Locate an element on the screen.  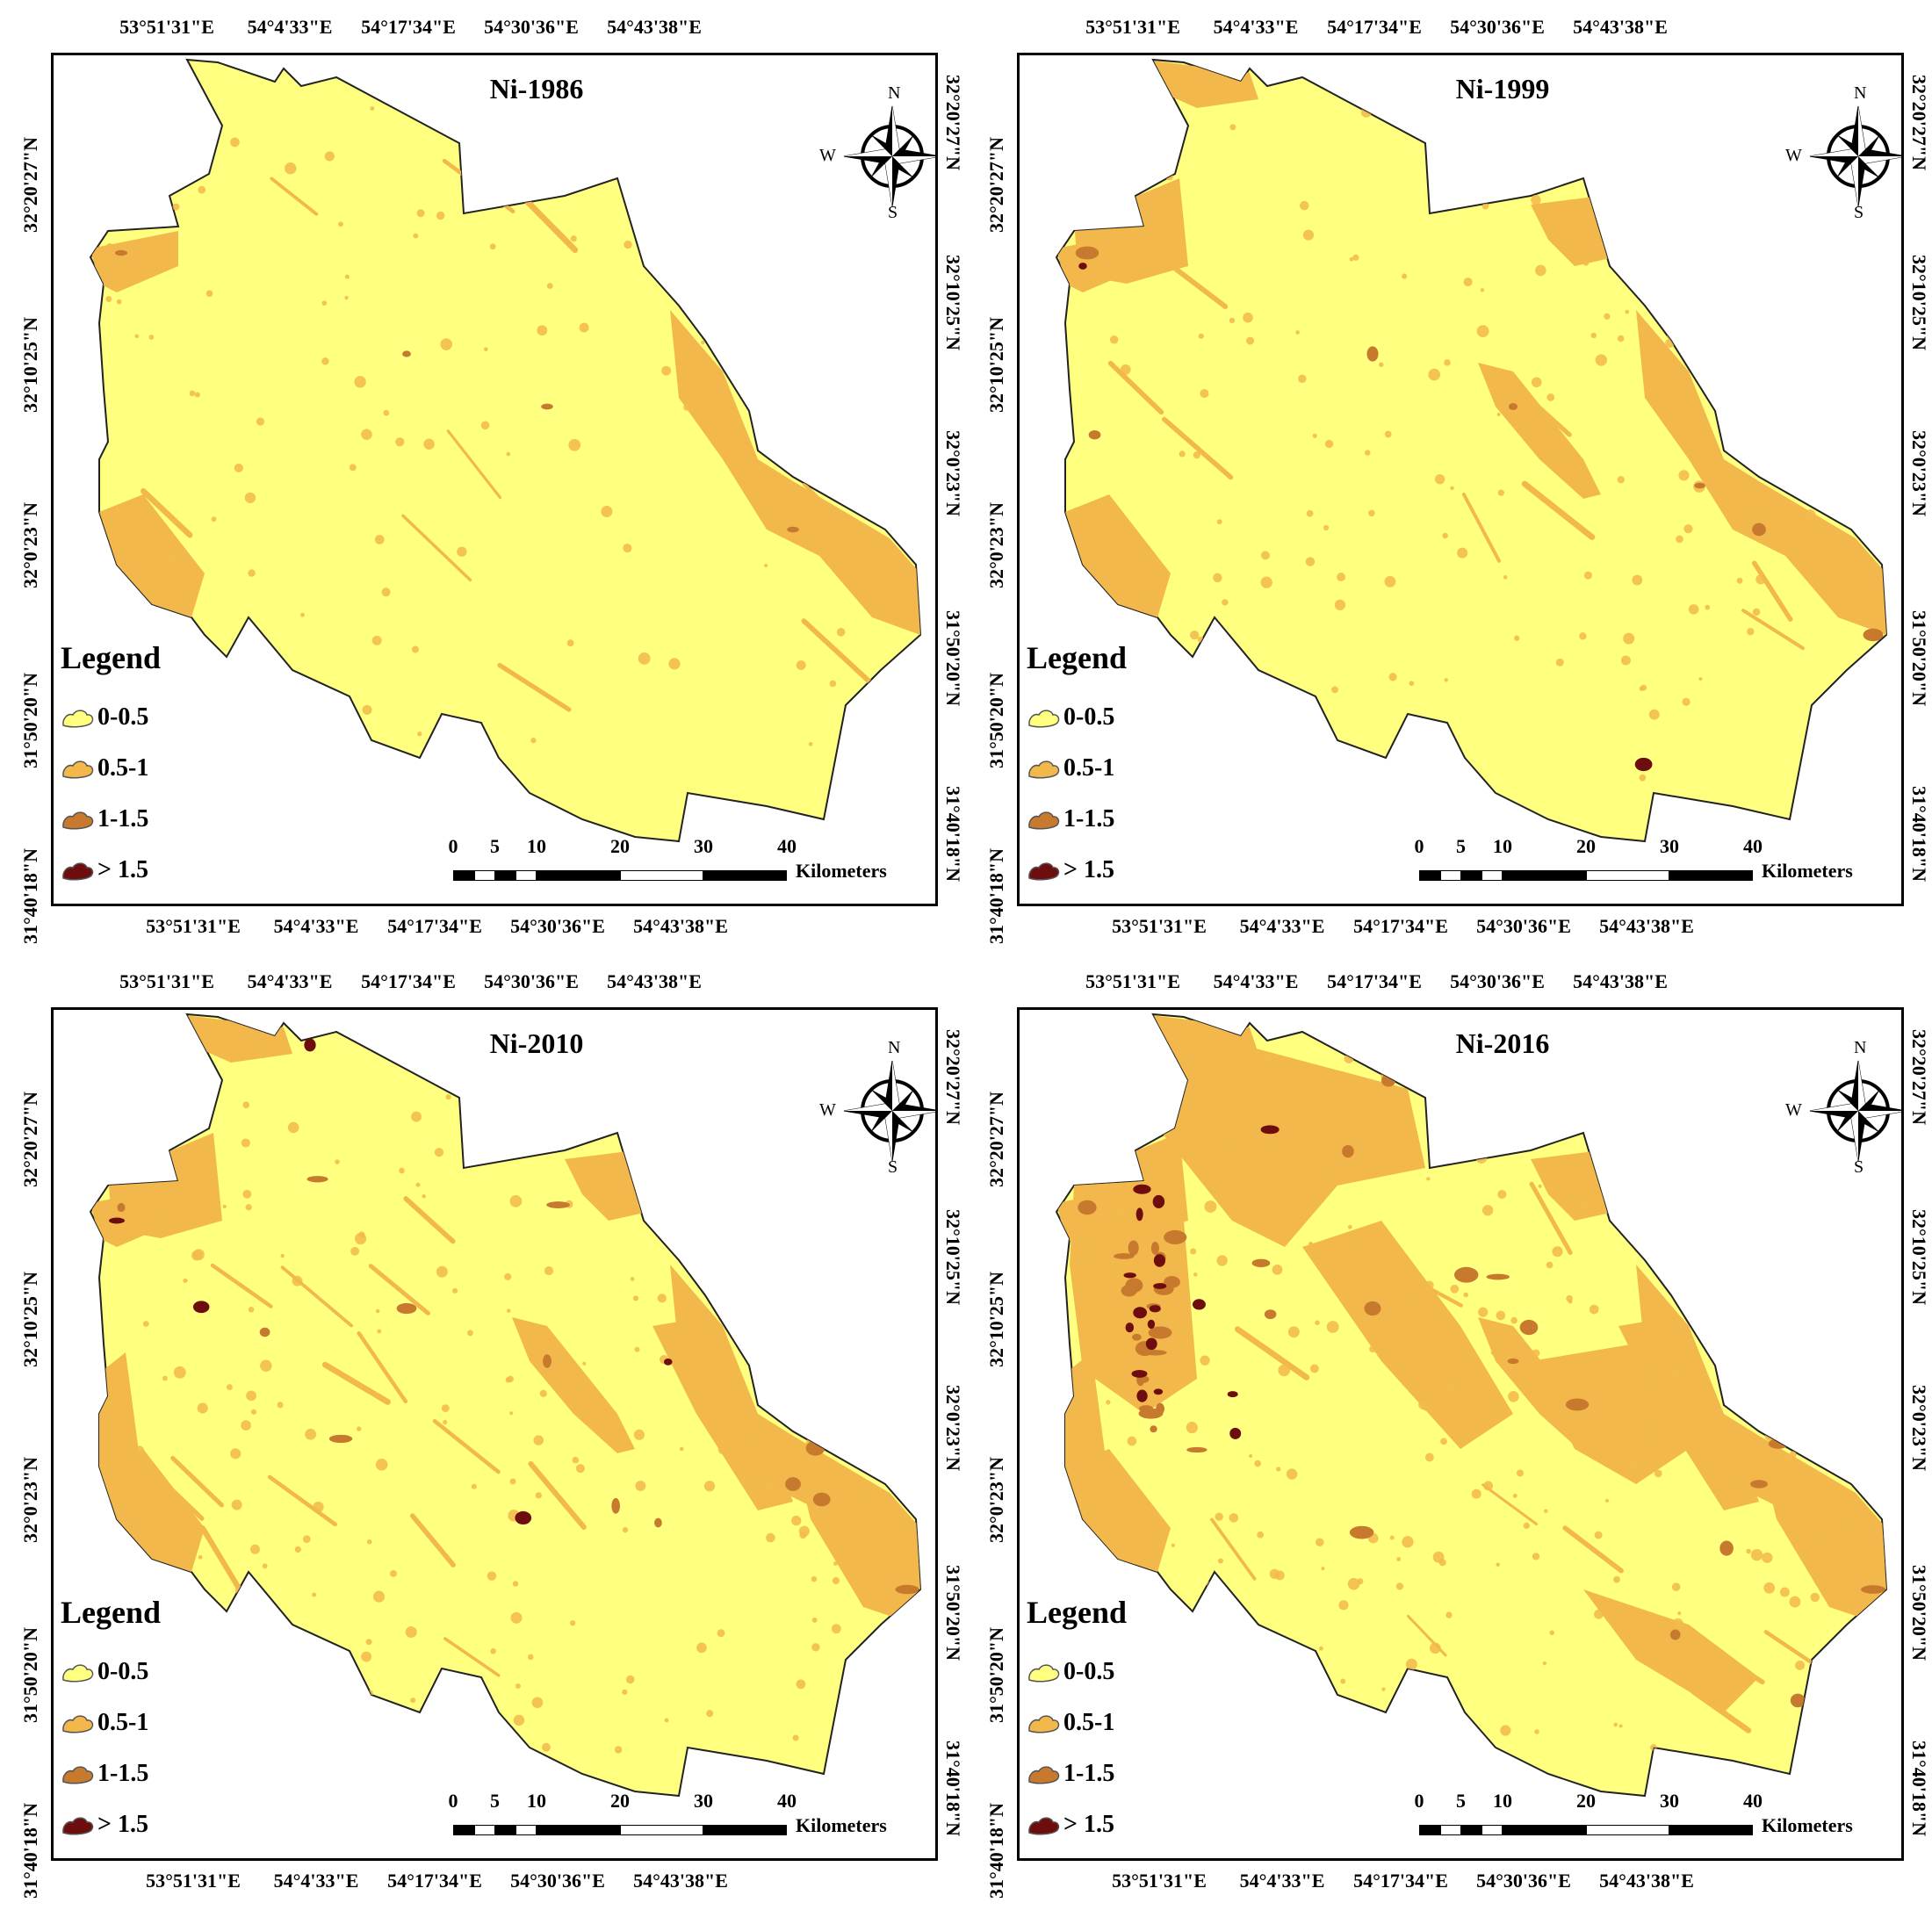
legend-label: > 1.5 is located at coordinates (122, 869).